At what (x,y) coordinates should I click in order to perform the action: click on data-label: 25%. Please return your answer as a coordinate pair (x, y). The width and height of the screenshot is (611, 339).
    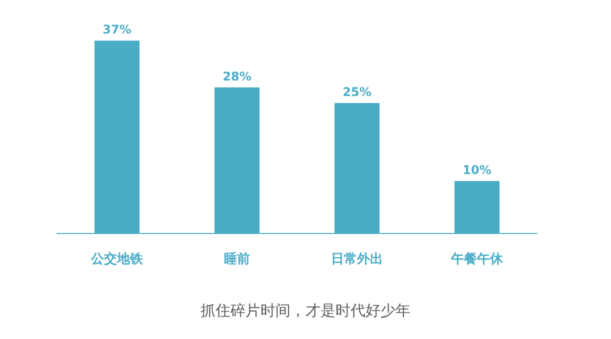
    Looking at the image, I should click on (357, 92).